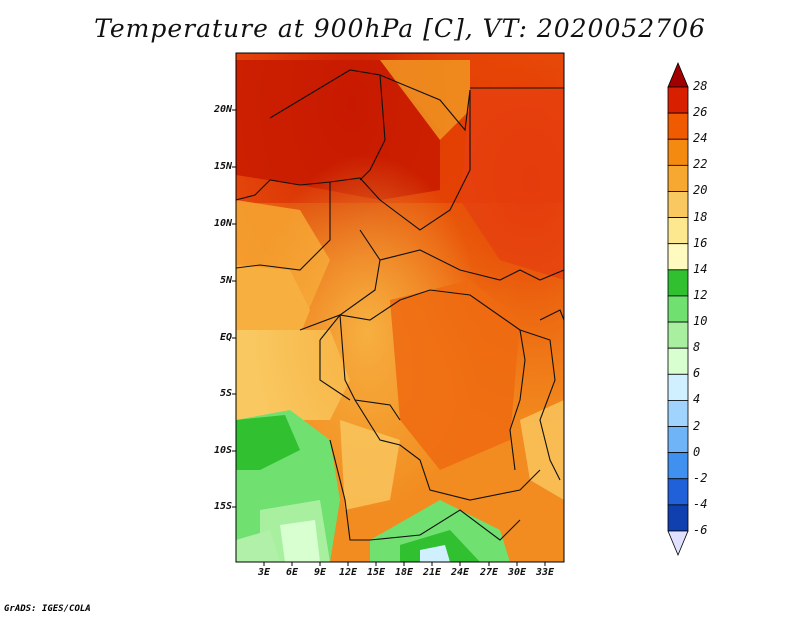 The height and width of the screenshot is (618, 800). Describe the element at coordinates (697, 425) in the screenshot. I see `colorbar-label: 2` at that location.